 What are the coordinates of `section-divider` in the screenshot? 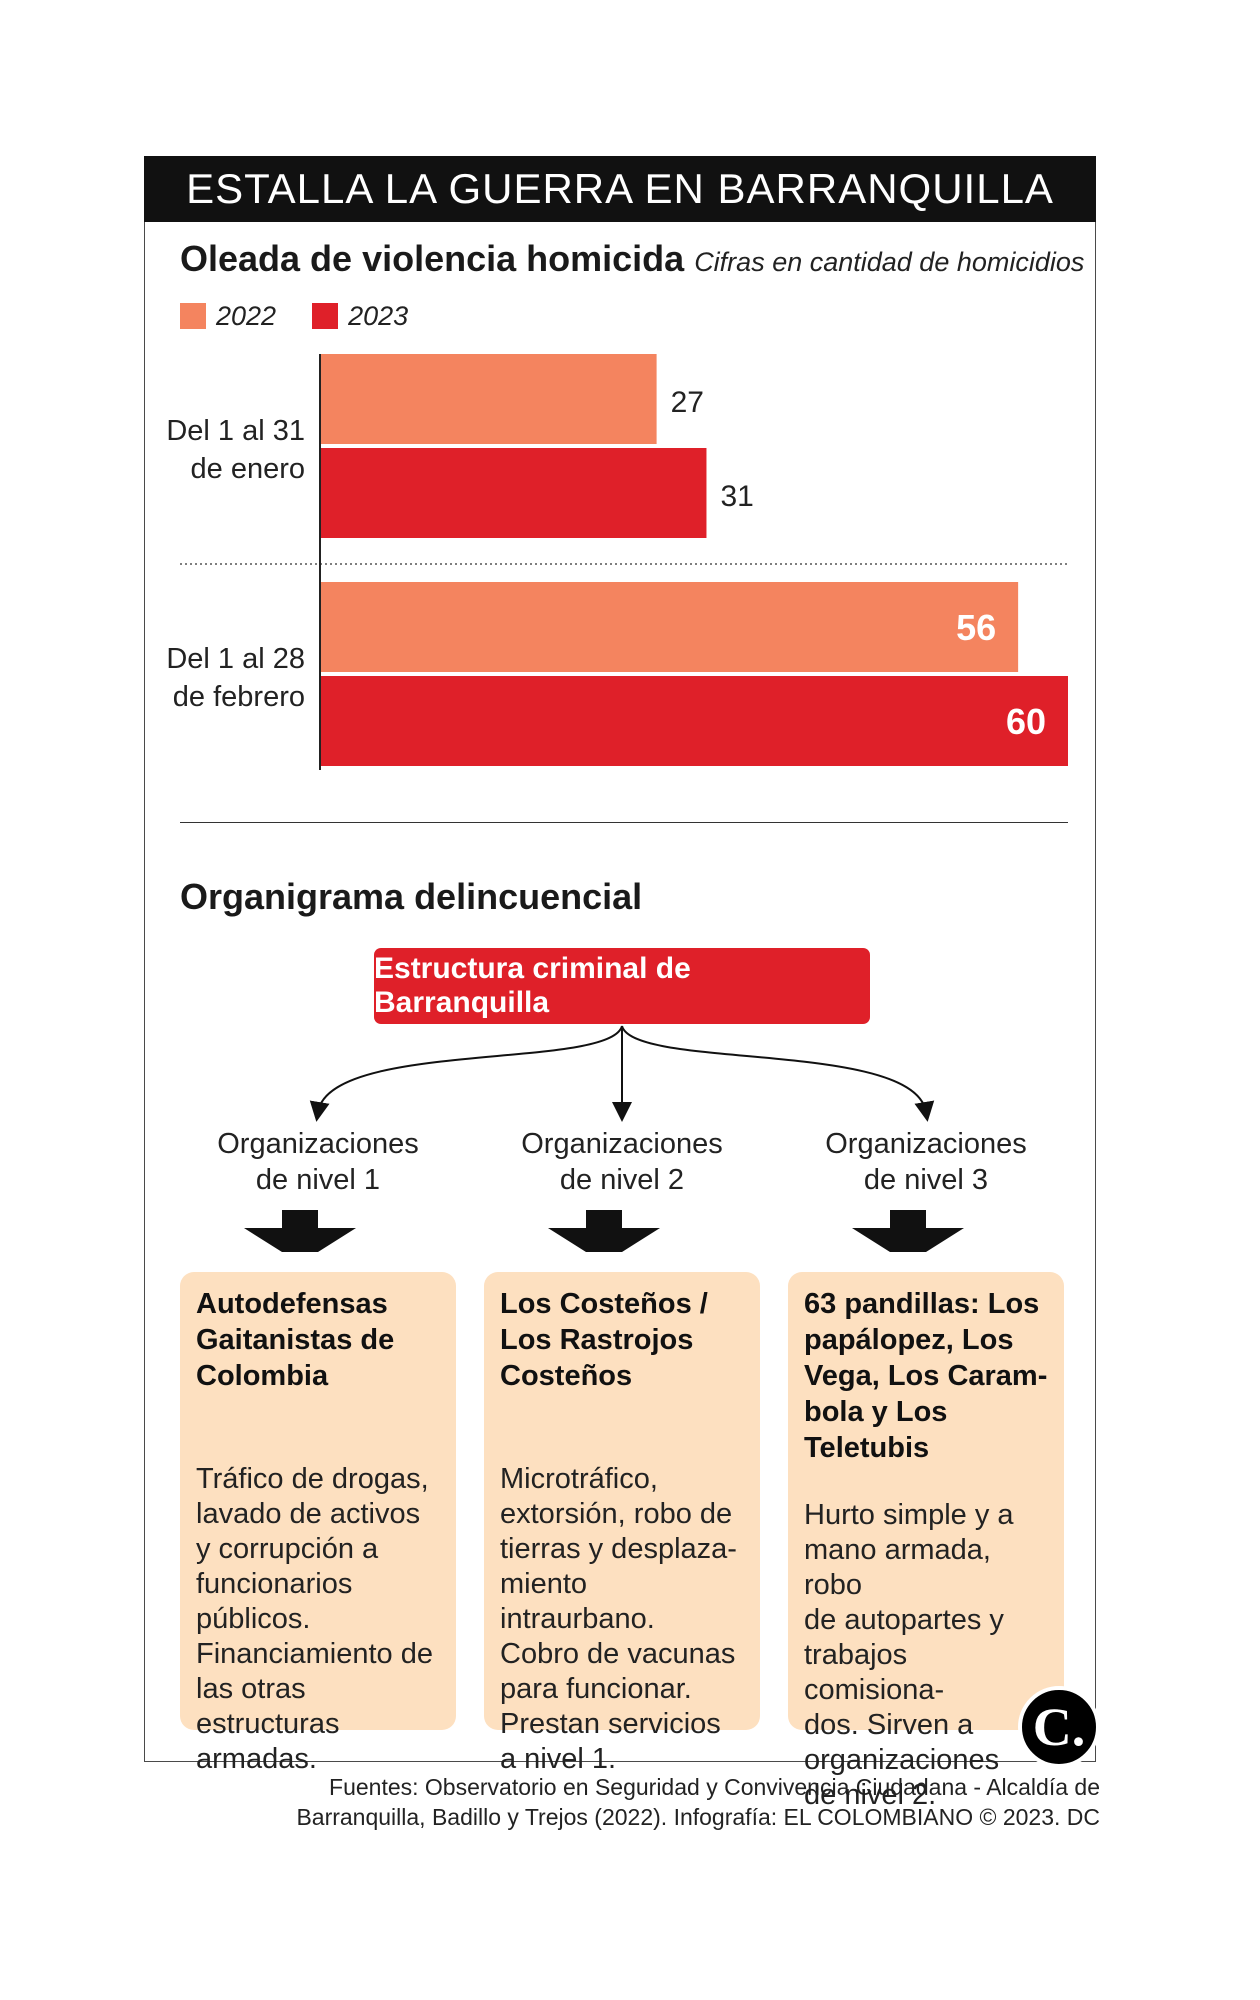 It's located at (624, 822).